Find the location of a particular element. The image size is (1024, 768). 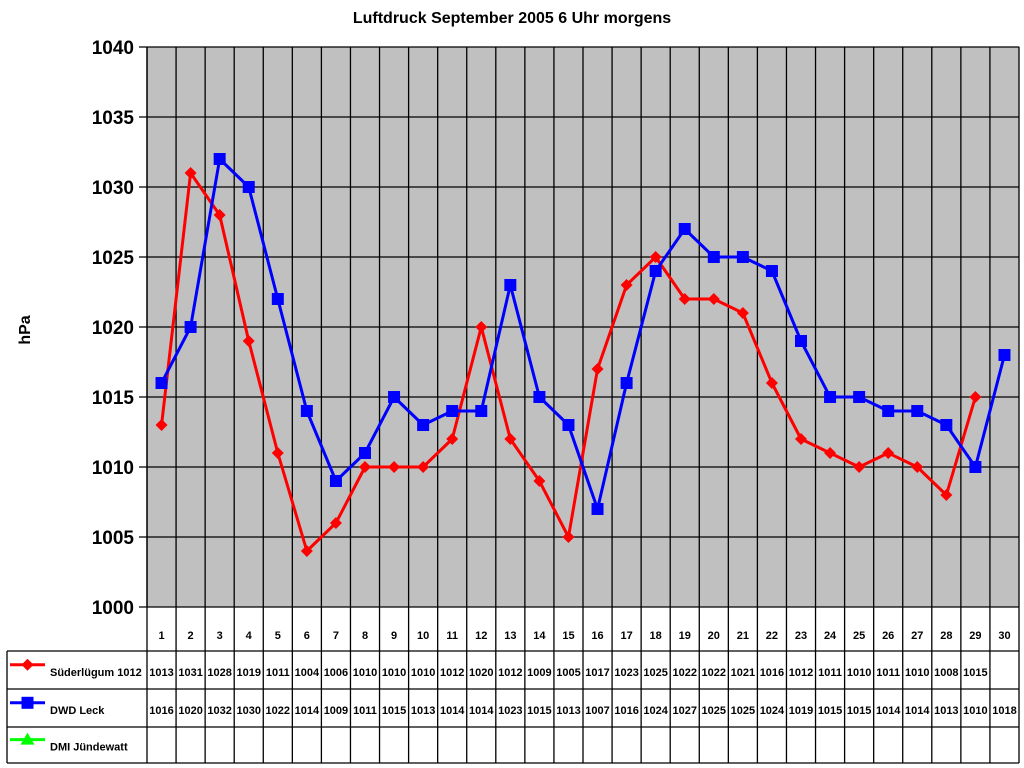

x-tick-label: 9 is located at coordinates (394, 636).